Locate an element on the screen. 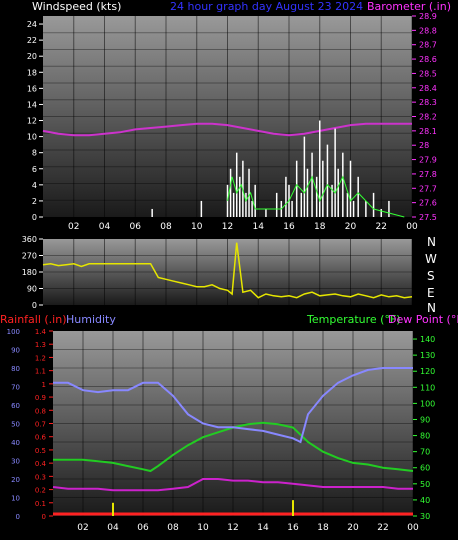 This screenshot has width=458, height=540. humidity-tick-label: 70 is located at coordinates (15, 388).